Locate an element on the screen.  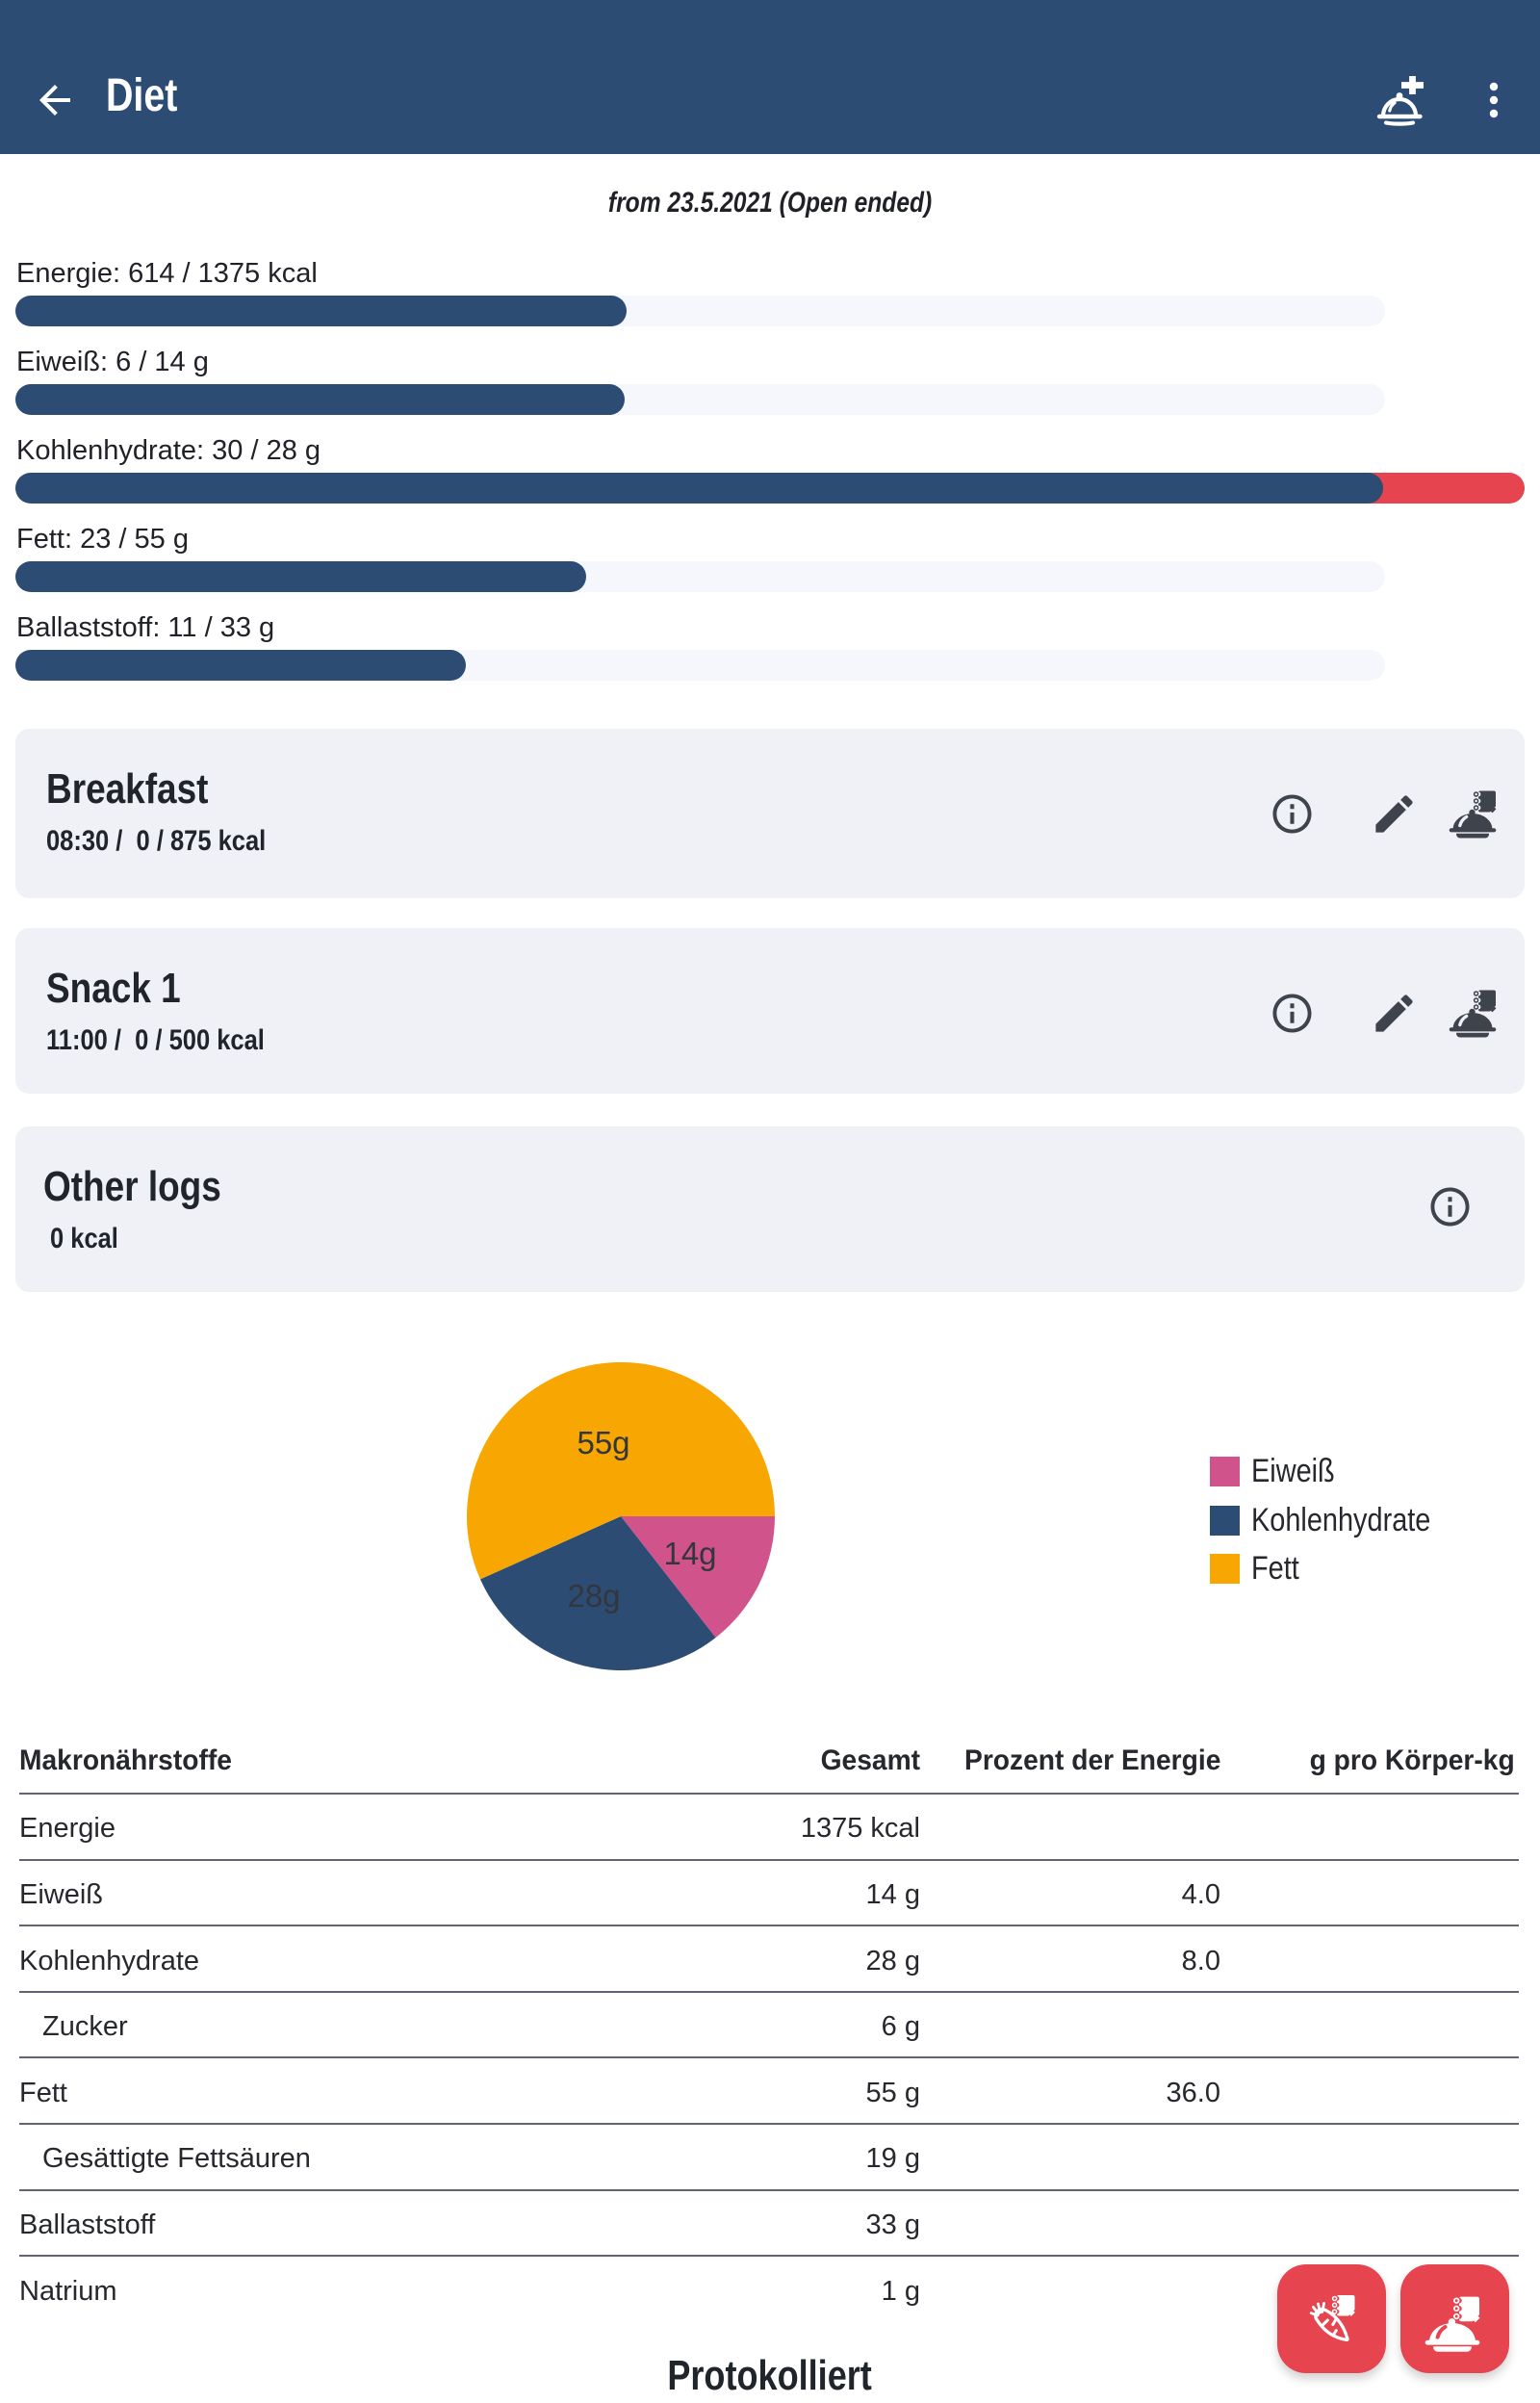
svg-text: 55g is located at coordinates (603, 1442).